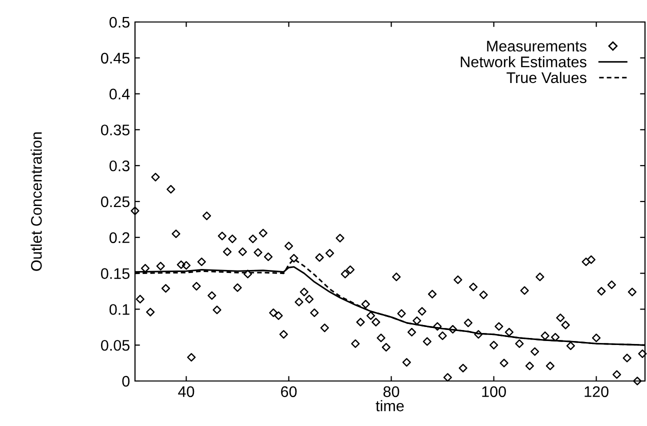 The width and height of the screenshot is (647, 426). What do you see at coordinates (120, 22) in the screenshot?
I see `y-tick-label: 0.5` at bounding box center [120, 22].